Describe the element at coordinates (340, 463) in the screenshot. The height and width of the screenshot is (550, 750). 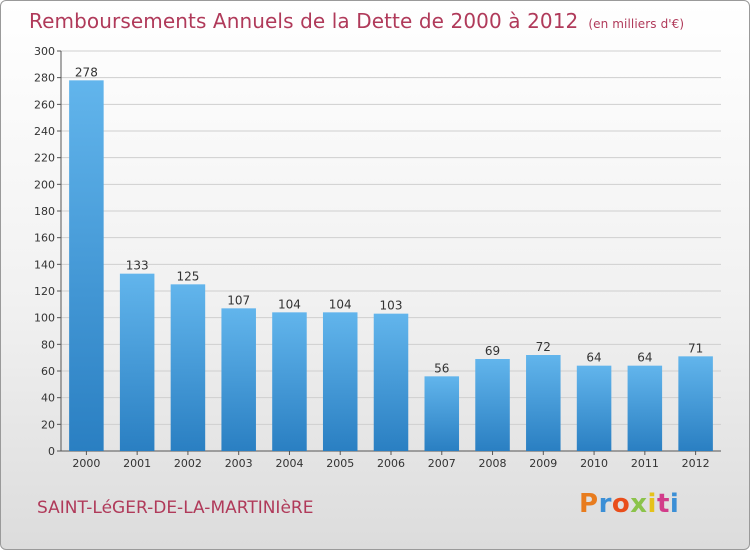
I see `x-tick-label: 2005` at that location.